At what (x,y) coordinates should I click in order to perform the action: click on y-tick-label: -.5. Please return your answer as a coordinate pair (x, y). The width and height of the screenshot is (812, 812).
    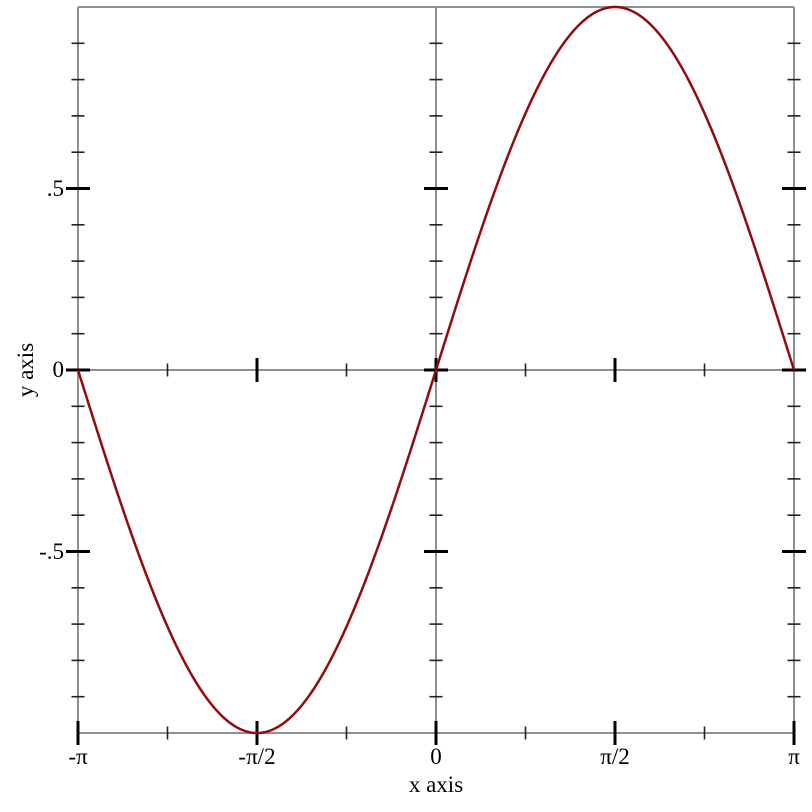
    Looking at the image, I should click on (51, 551).